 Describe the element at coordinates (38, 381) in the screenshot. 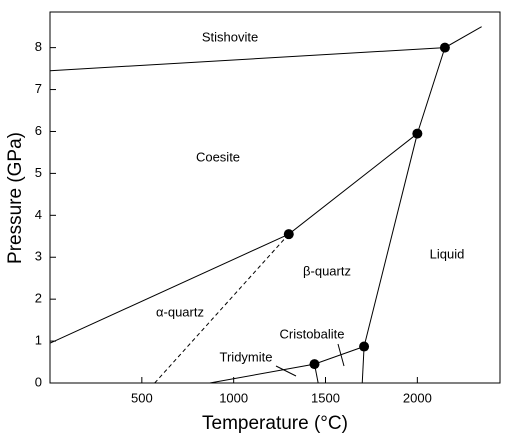

I see `y-tick-label: 0` at that location.